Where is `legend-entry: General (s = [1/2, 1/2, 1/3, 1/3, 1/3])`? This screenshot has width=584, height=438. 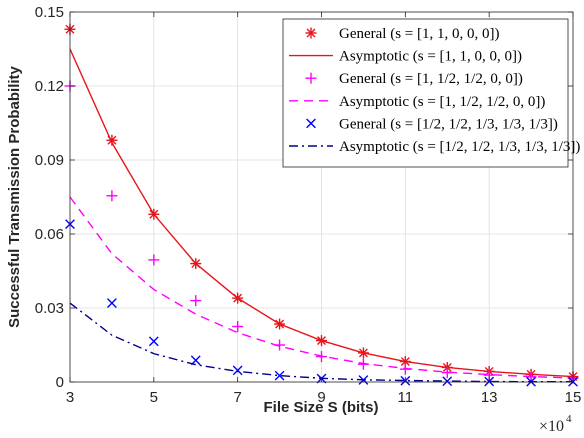
legend-entry: General (s = [1/2, 1/2, 1/3, 1/3, 1/3]) is located at coordinates (432, 124).